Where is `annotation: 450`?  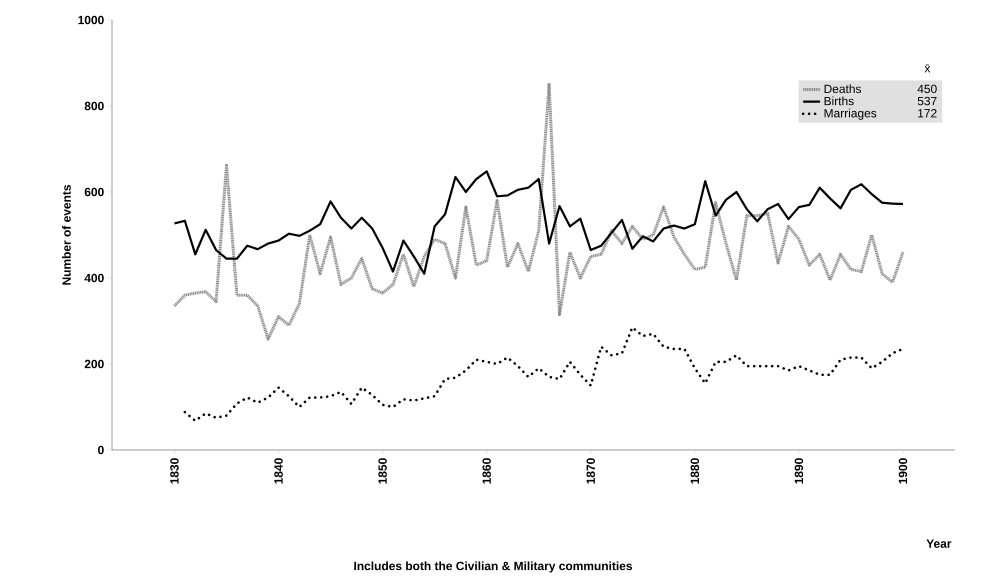 annotation: 450 is located at coordinates (927, 89).